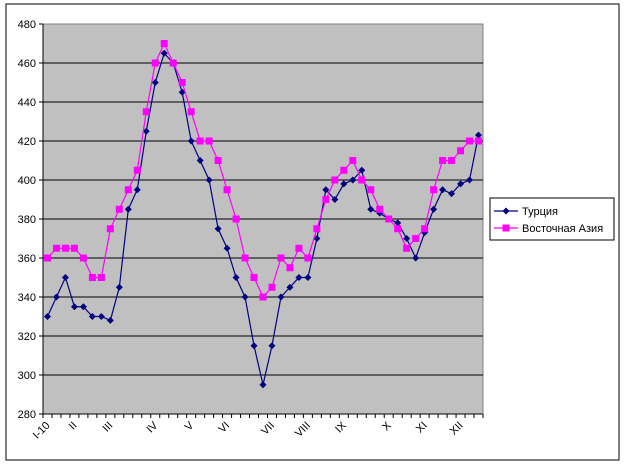  I want to click on y-tick-label: 400, so click(27, 181).